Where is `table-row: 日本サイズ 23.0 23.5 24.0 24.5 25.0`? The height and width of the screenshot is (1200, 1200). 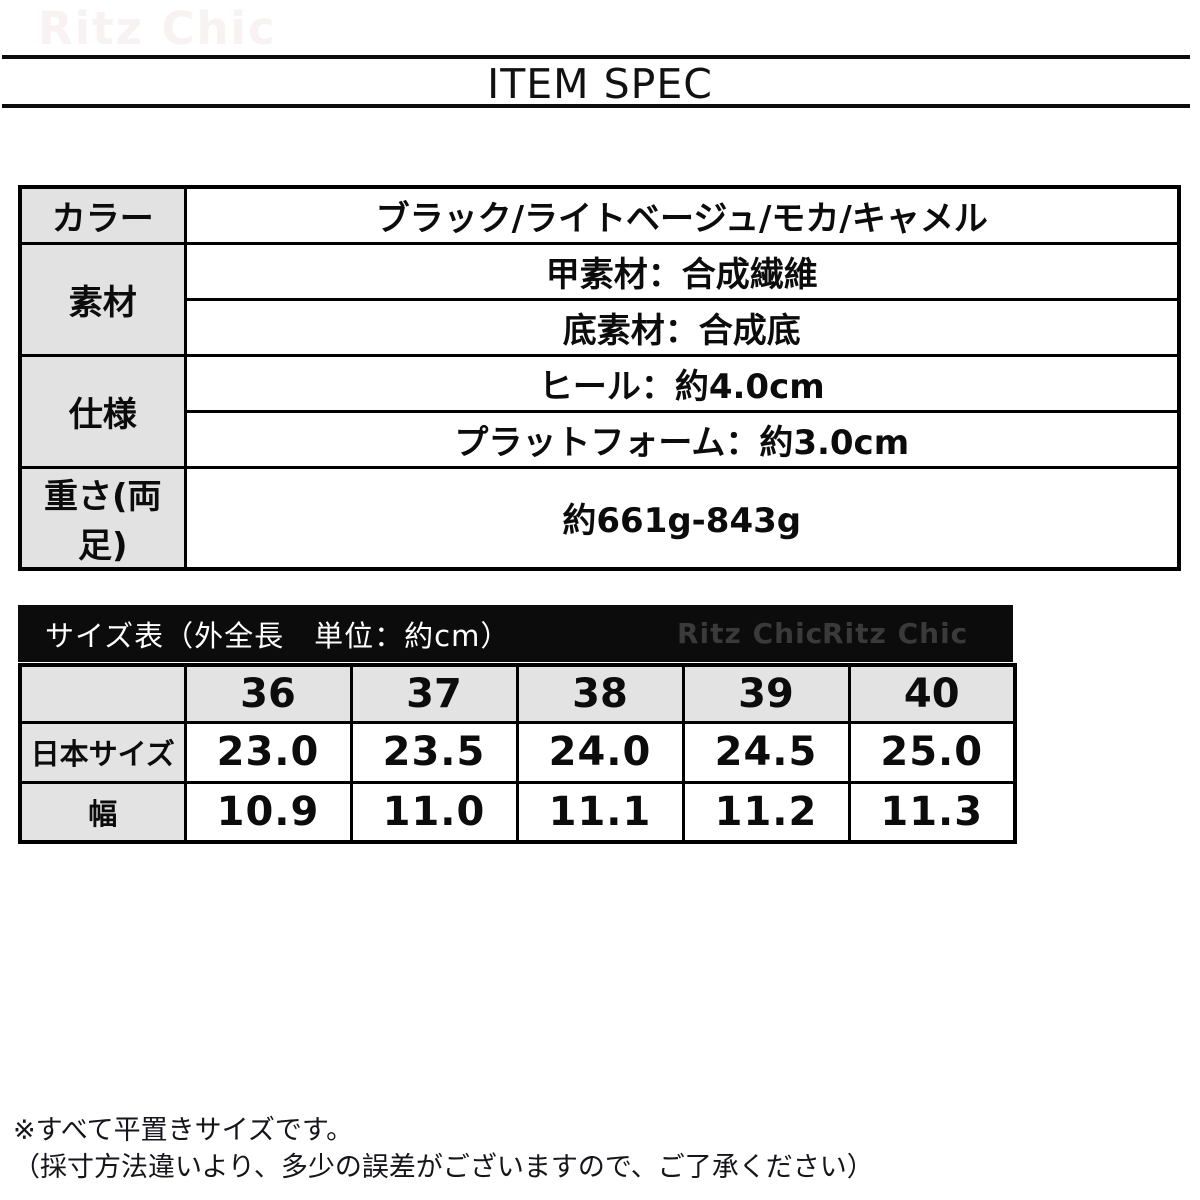
table-row: 日本サイズ 23.0 23.5 24.0 24.5 25.0 is located at coordinates (517, 752).